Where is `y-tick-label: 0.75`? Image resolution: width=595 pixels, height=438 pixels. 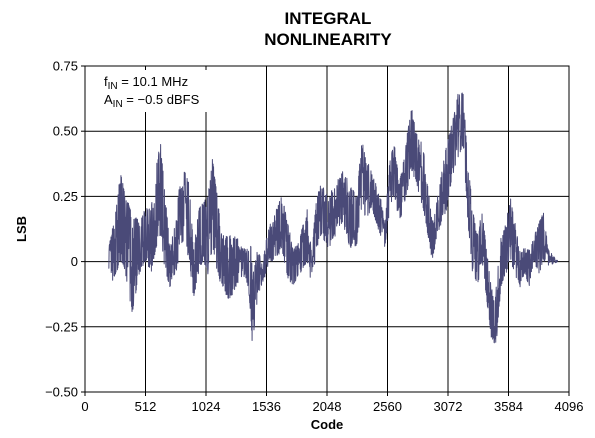 y-tick-label: 0.75 is located at coordinates (65, 66).